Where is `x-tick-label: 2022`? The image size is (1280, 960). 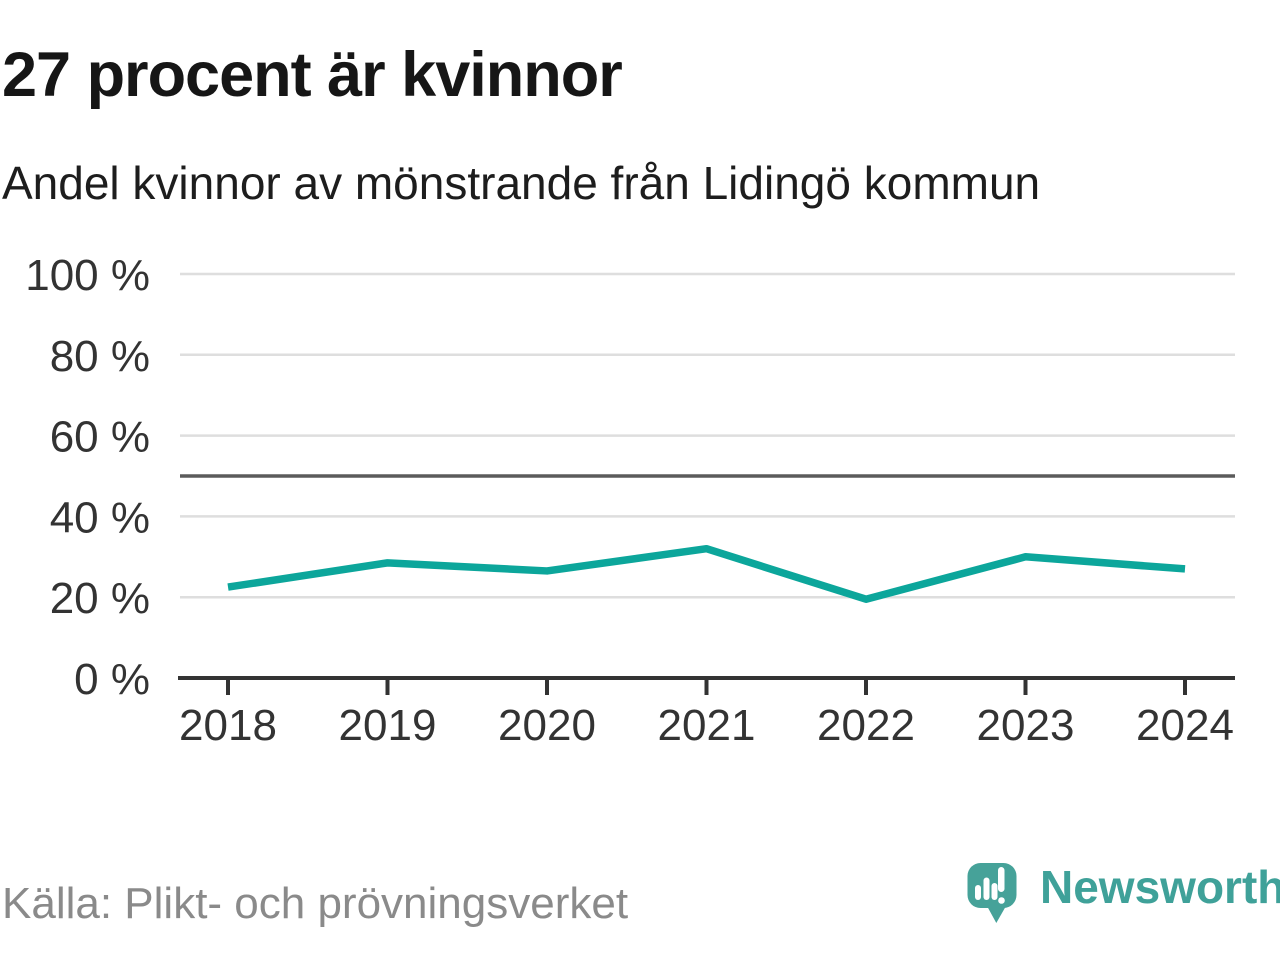 x-tick-label: 2022 is located at coordinates (866, 725).